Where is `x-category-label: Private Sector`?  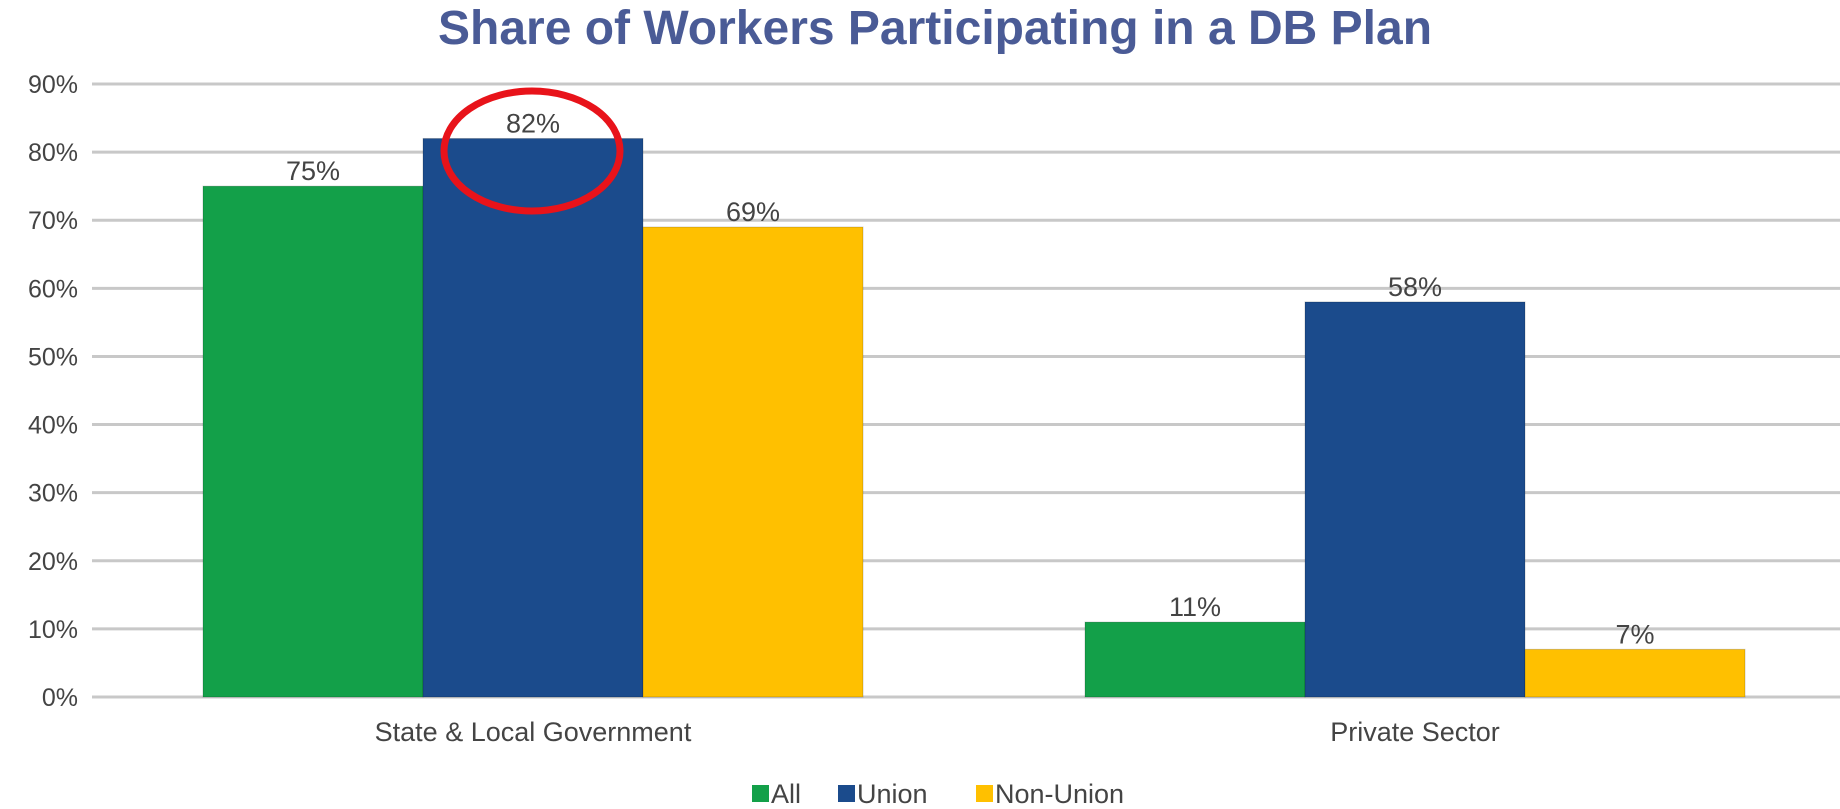 x-category-label: Private Sector is located at coordinates (1415, 732).